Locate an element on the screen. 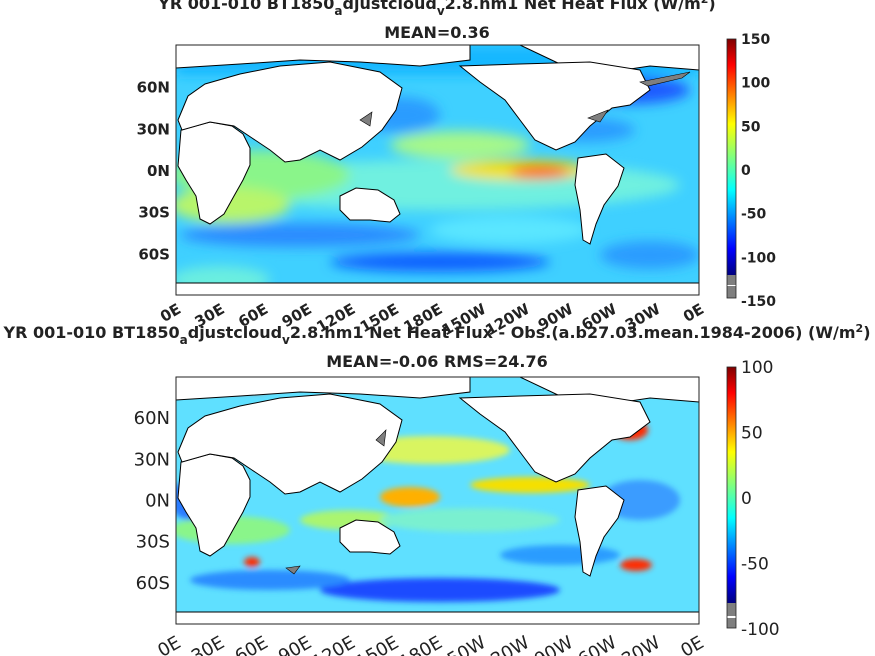 The image size is (875, 656). x-tick-label: 30E is located at coordinates (208, 644).